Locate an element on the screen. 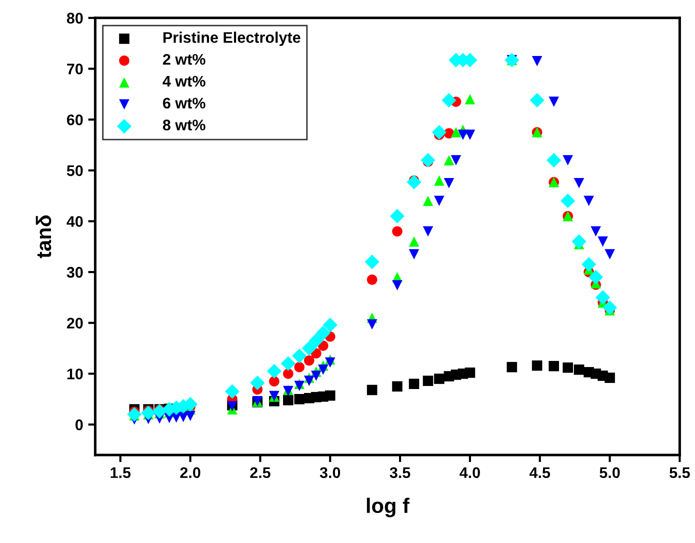  x-tick-label: 5.0 is located at coordinates (610, 472).